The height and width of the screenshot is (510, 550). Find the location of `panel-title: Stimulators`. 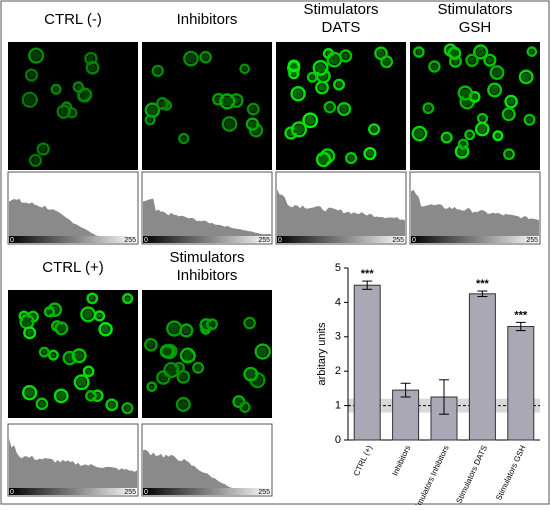

panel-title: Stimulators is located at coordinates (206, 257).